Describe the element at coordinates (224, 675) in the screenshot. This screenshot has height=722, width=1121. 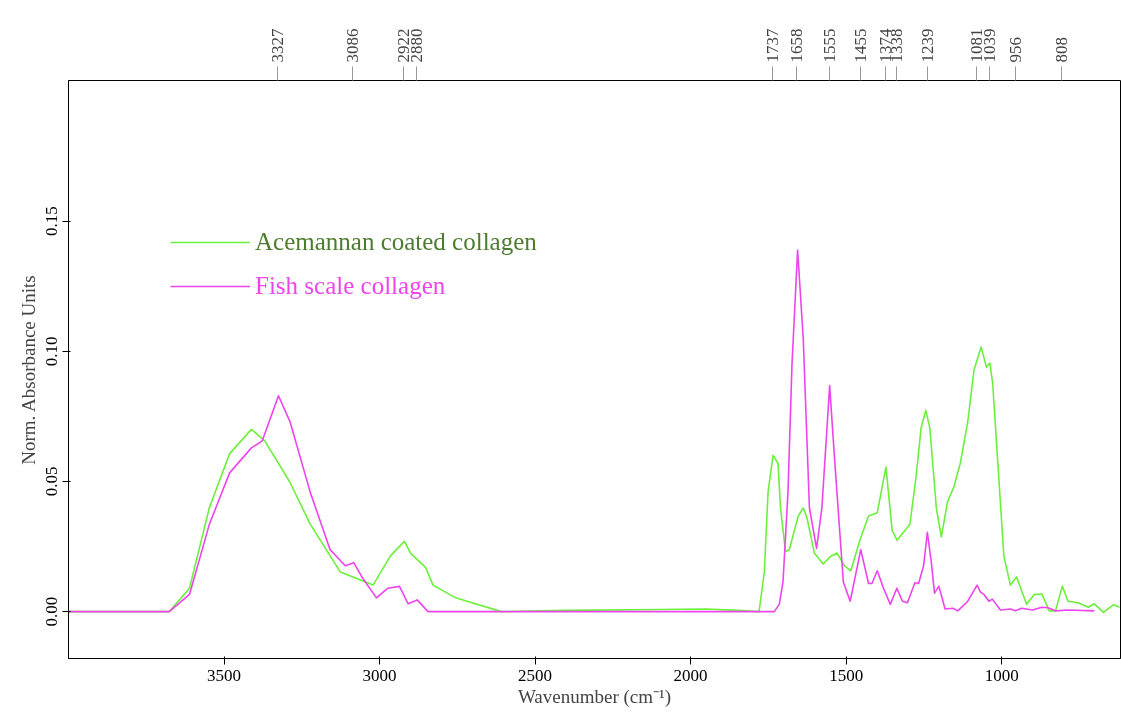
I see `x-tick-label: 3500` at that location.